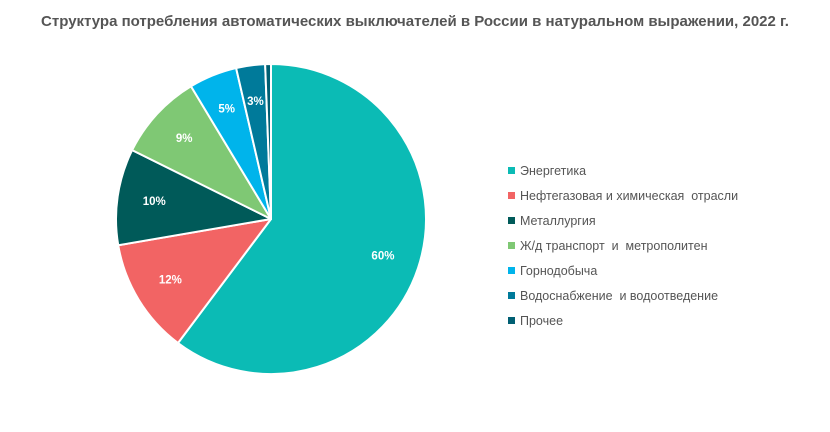  I want to click on legend-item-4: Ж/д транспорт и метрополитен, so click(623, 245).